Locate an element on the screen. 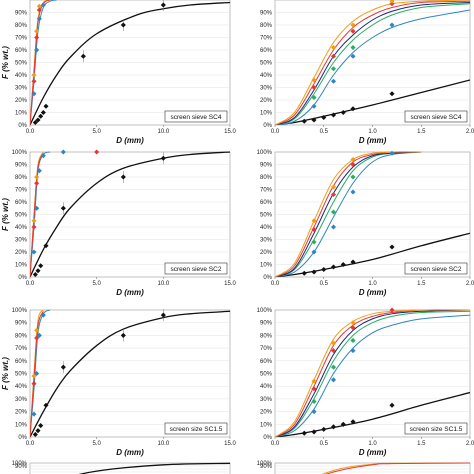 Image resolution: width=474 pixels, height=474 pixels. x-tick-label: 15.0 is located at coordinates (230, 132).